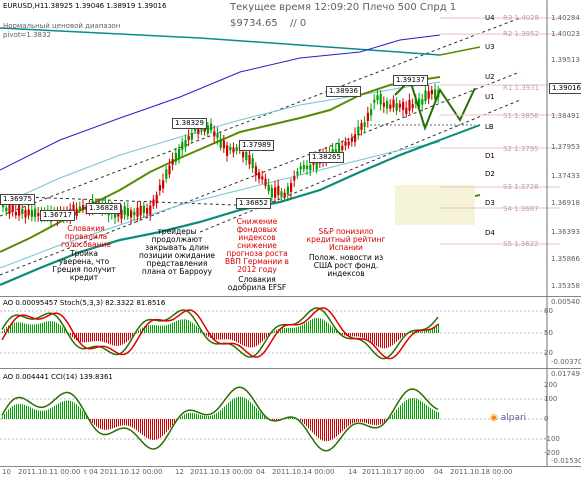 The width and height of the screenshot is (581, 481). What do you see at coordinates (49, 472) in the screenshot?
I see `time-tick: 2011.10.11 00:00` at bounding box center [49, 472].